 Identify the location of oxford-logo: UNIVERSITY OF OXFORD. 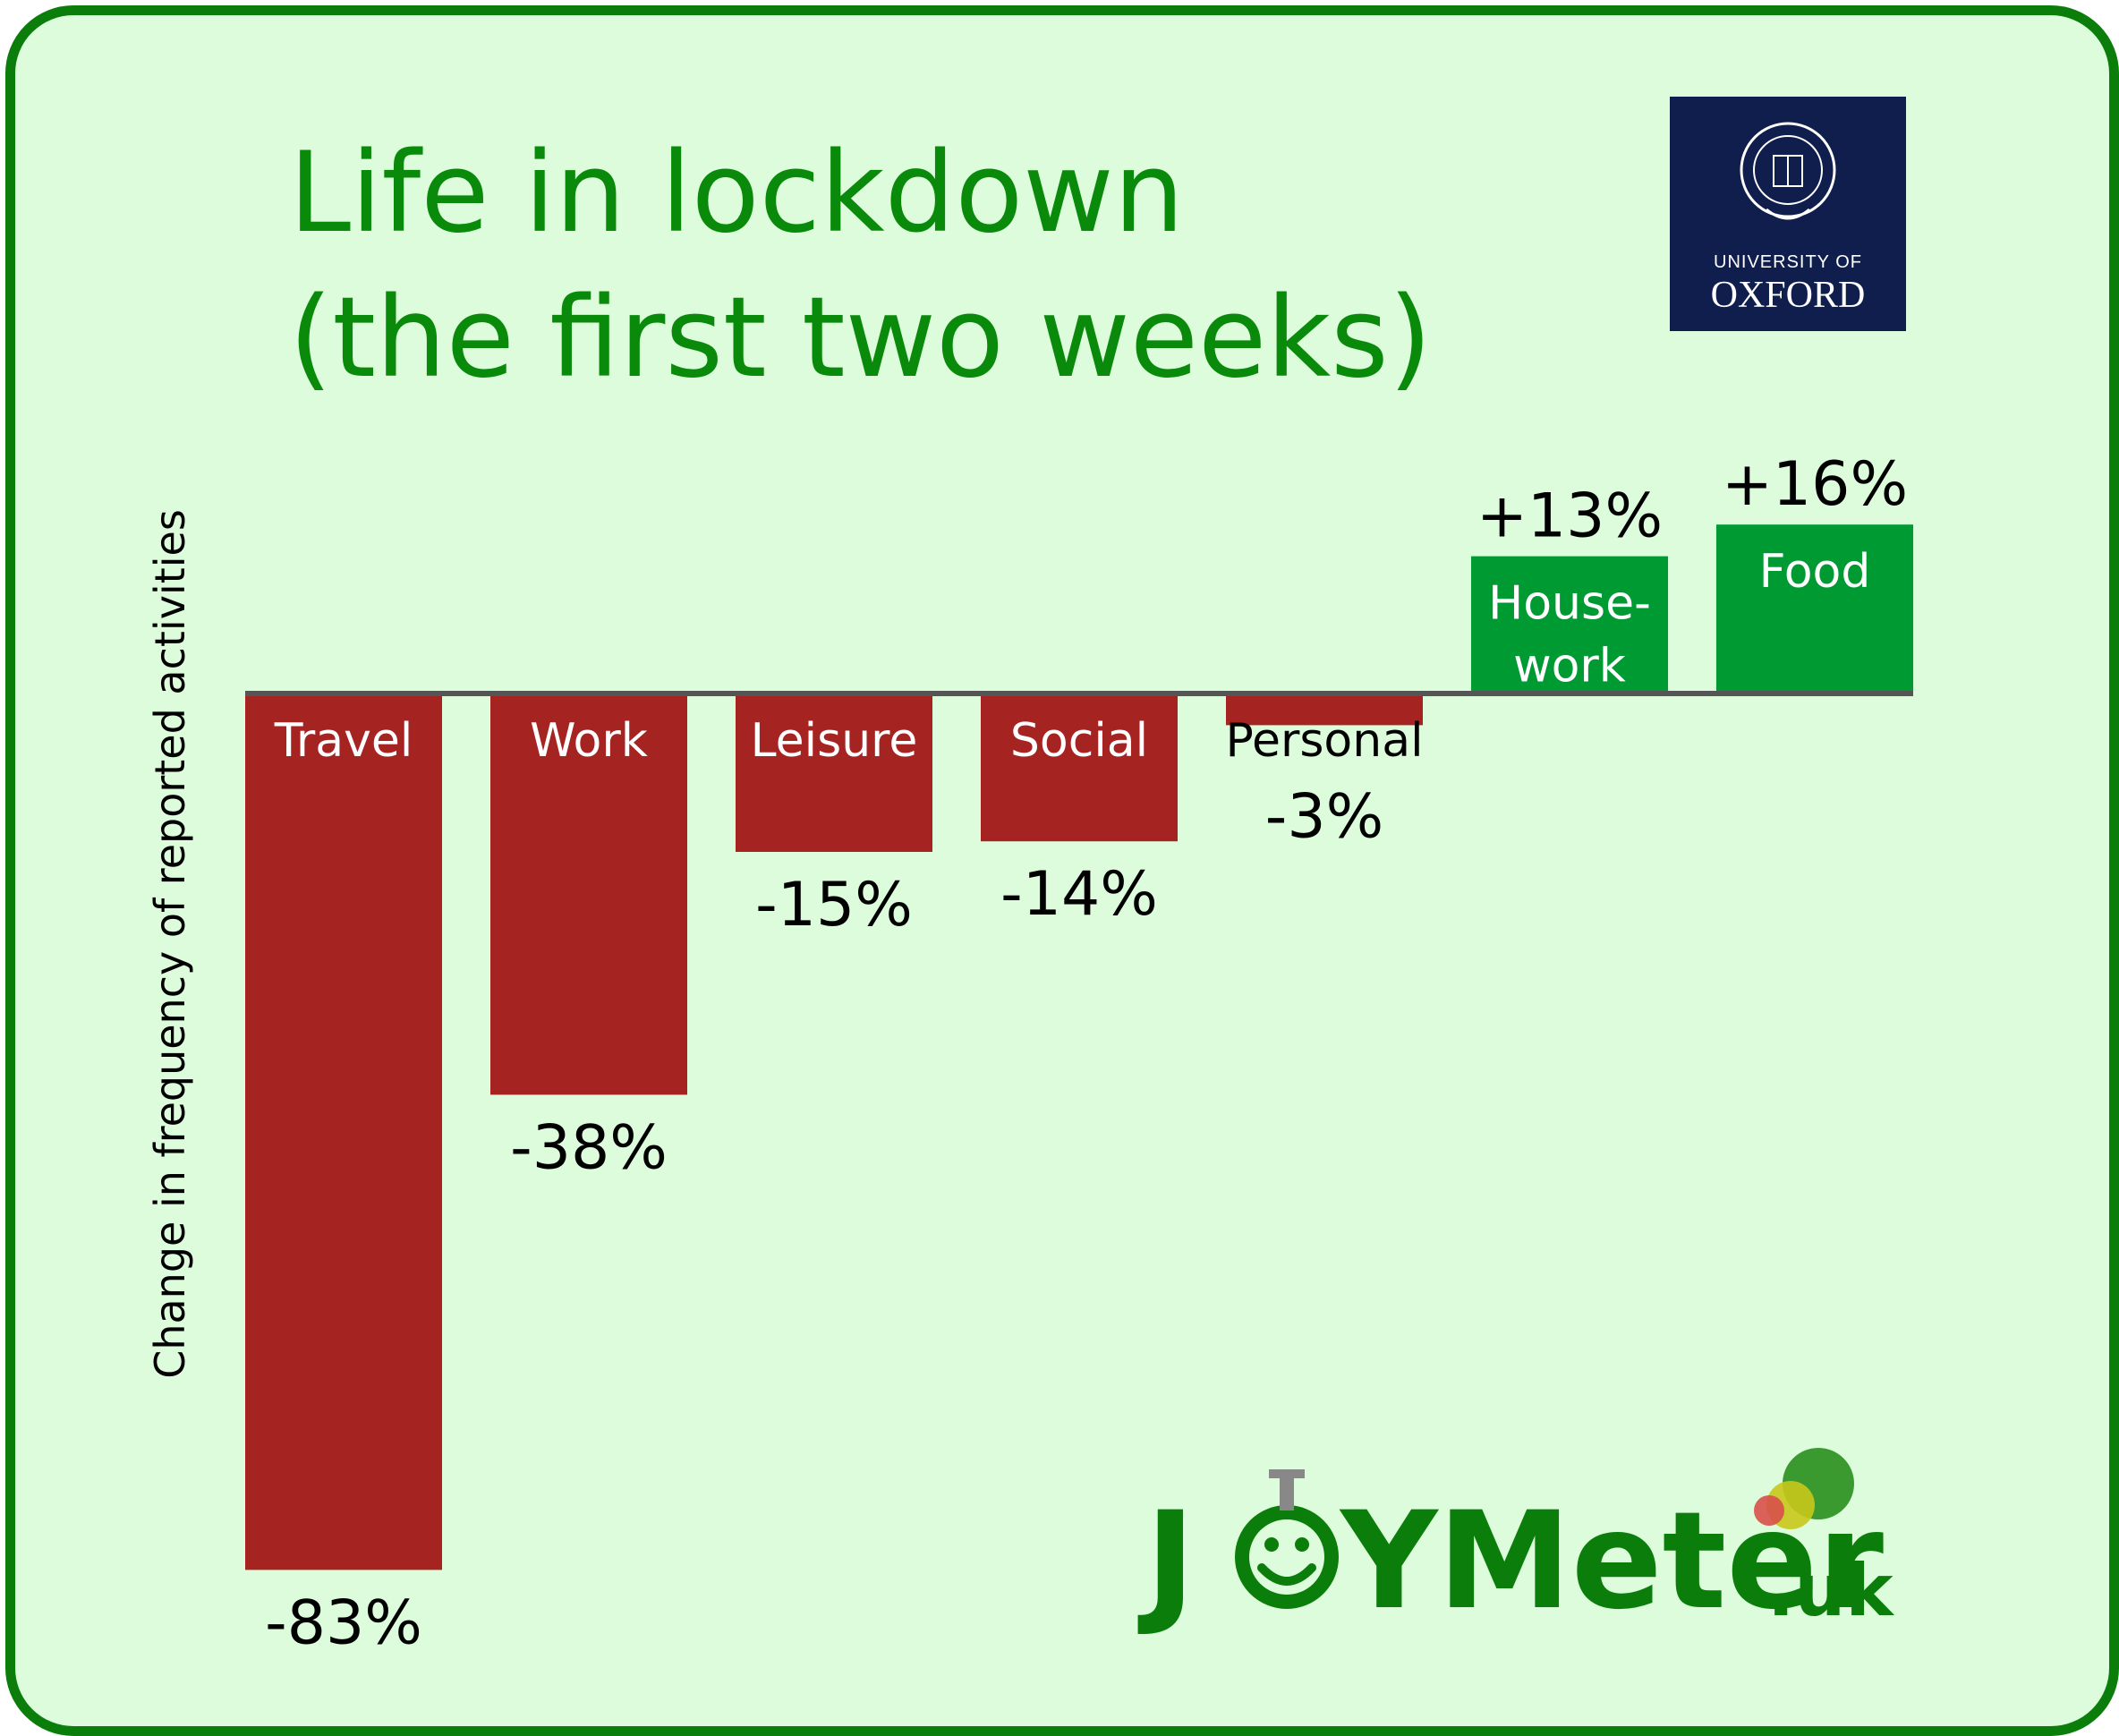
(1788, 214).